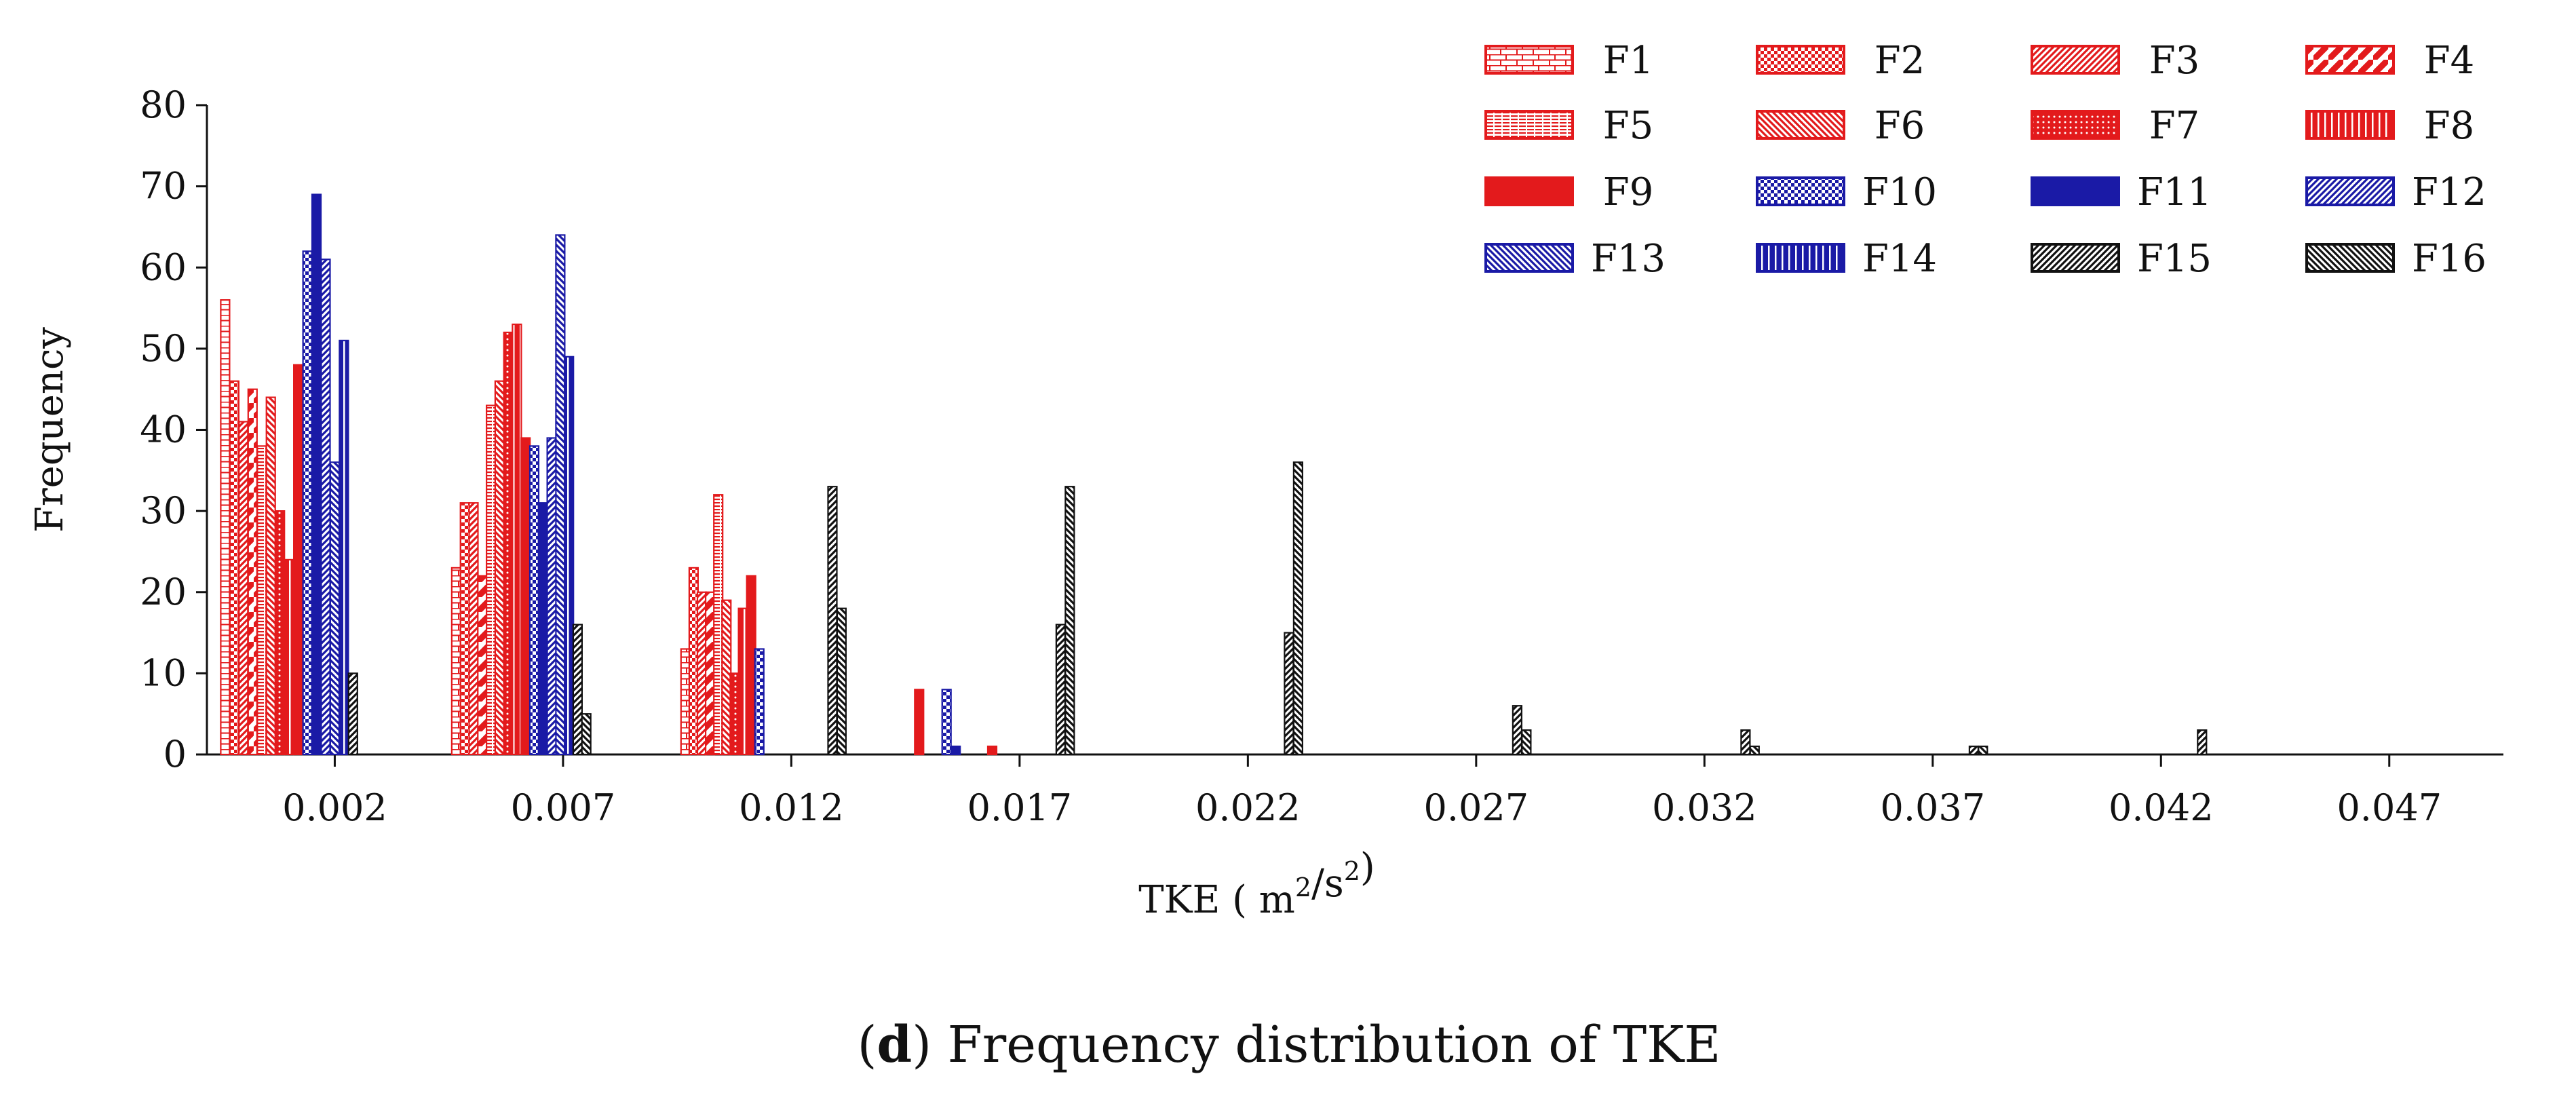 This screenshot has height=1110, width=2576. I want to click on y-tick-label: 30, so click(163, 510).